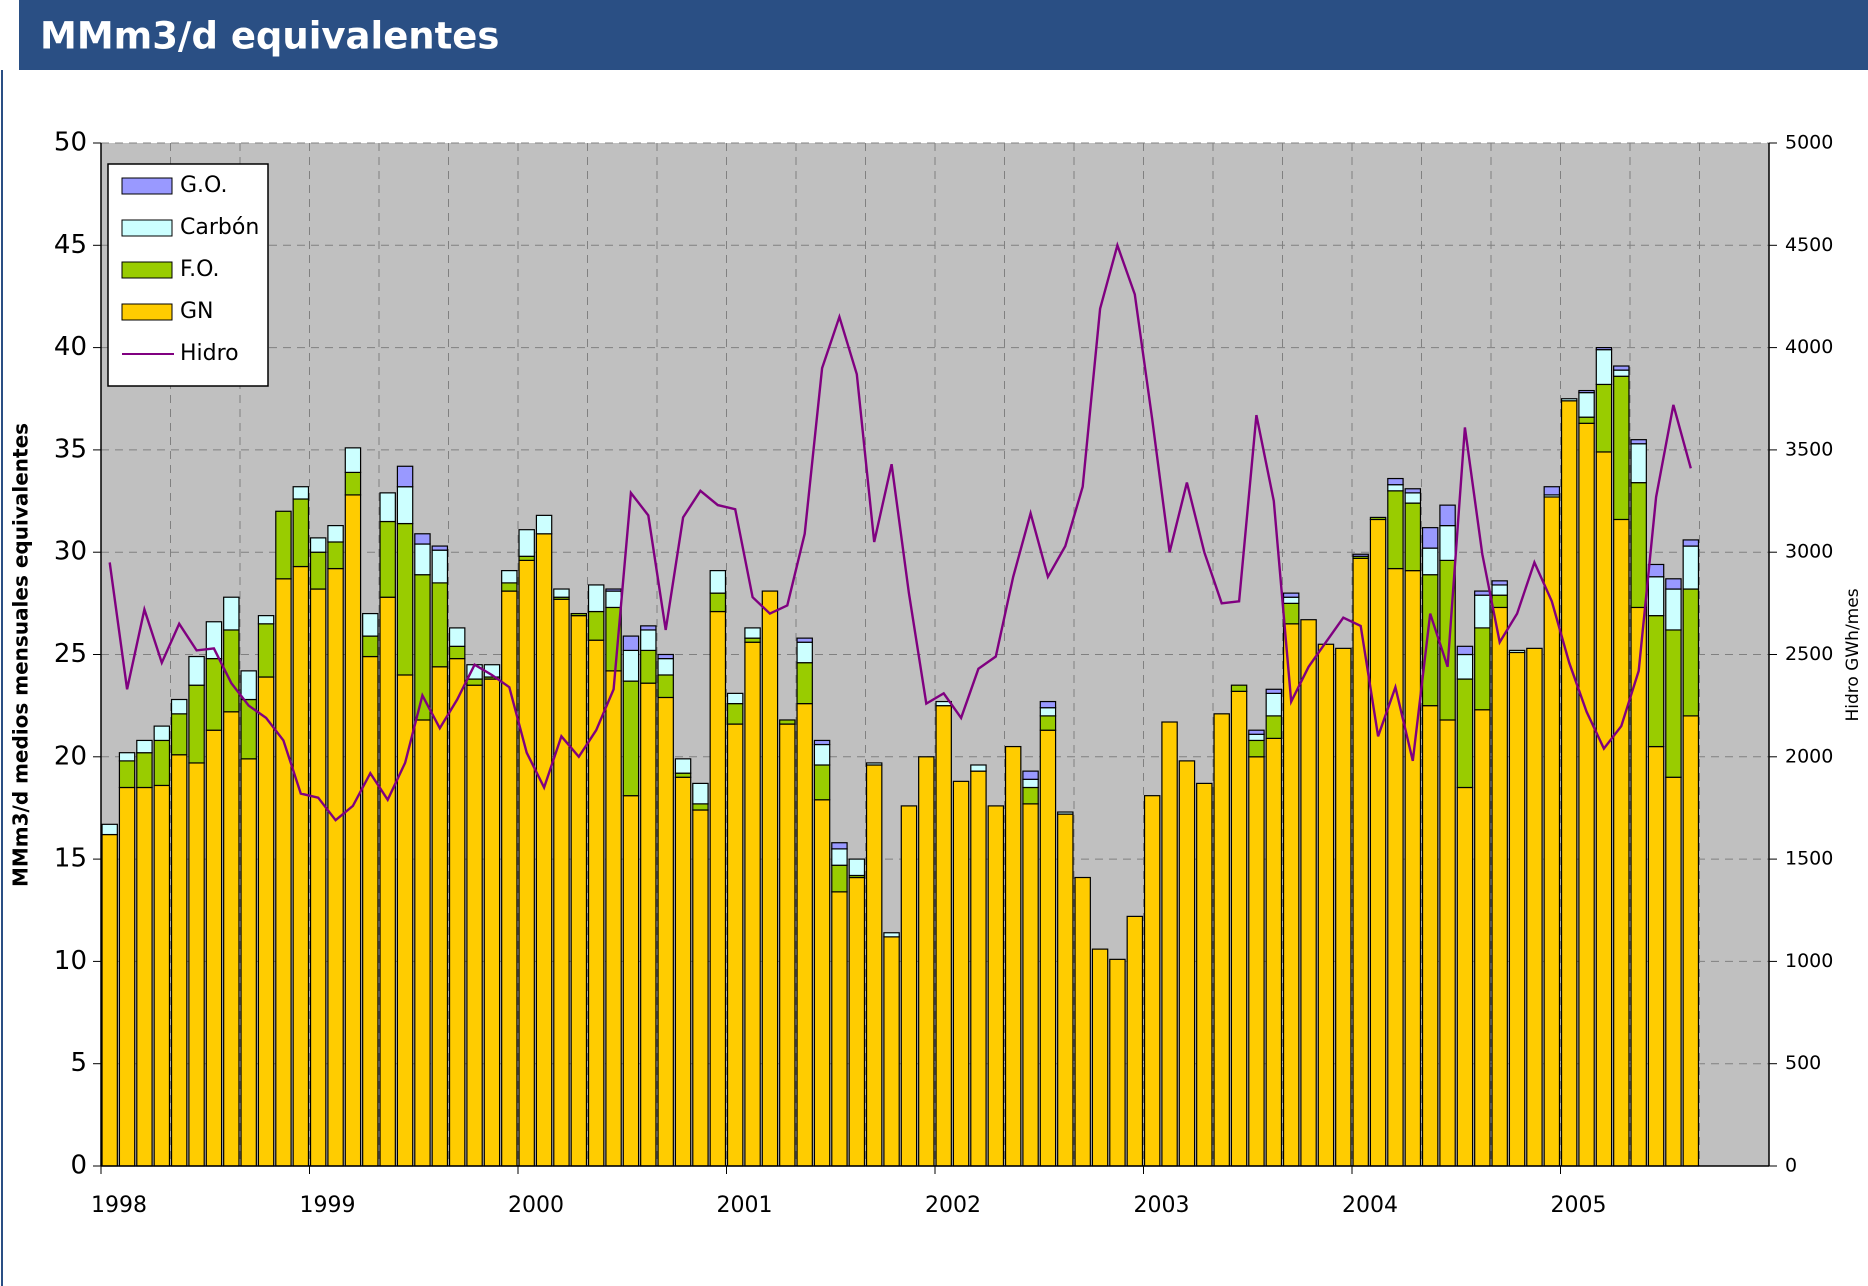 The image size is (1868, 1286). Describe the element at coordinates (328, 1205) in the screenshot. I see `x-tick-label: 1999` at that location.